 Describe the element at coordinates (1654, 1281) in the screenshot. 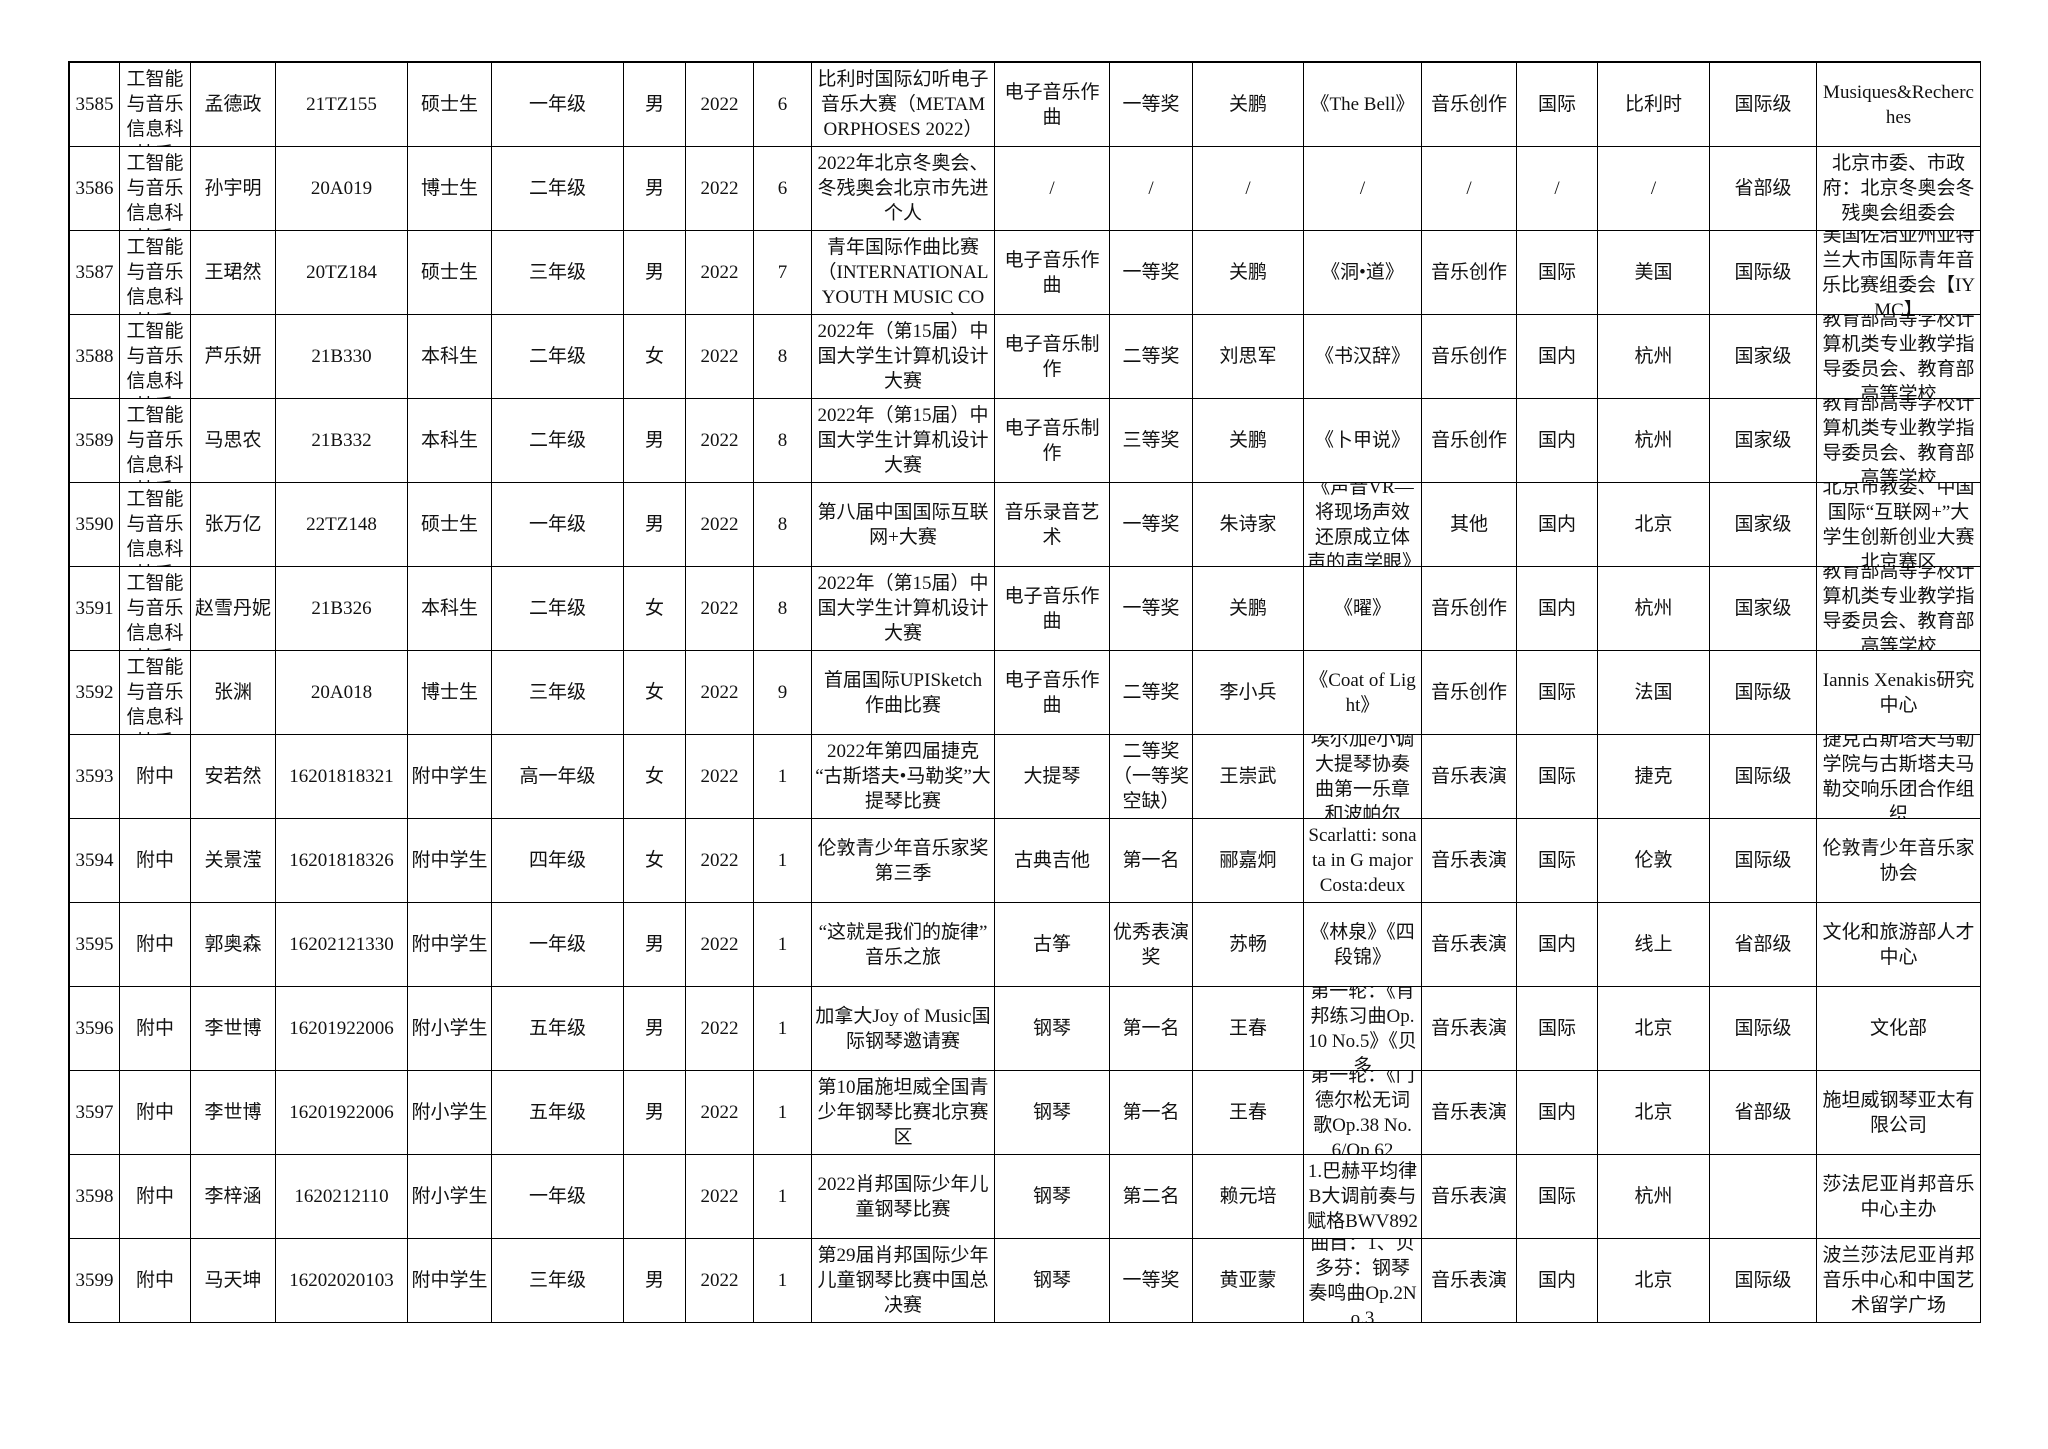

I see `table-cell: 北京` at that location.